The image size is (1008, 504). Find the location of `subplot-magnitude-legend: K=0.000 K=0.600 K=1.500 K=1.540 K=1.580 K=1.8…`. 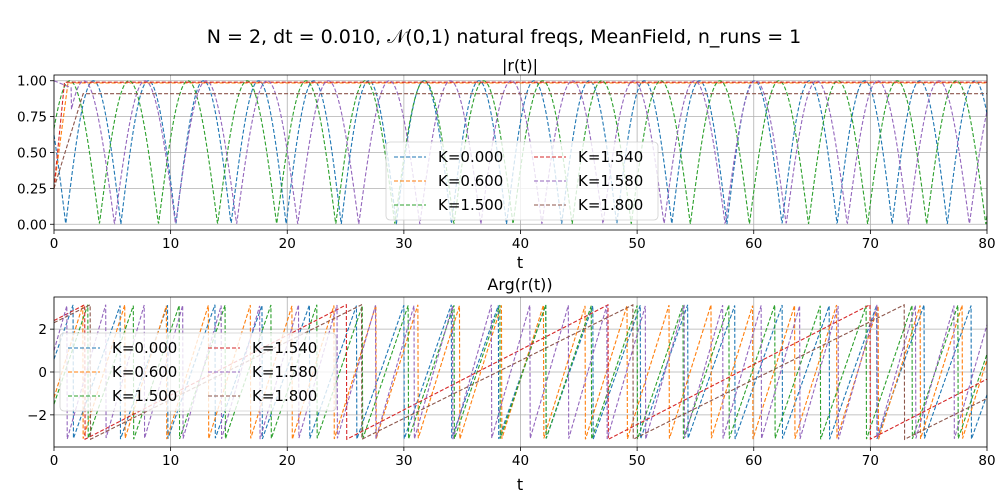

subplot-magnitude-legend: K=0.000 K=0.600 K=1.500 K=1.540 K=1.580 K=1.8… is located at coordinates (522, 181).